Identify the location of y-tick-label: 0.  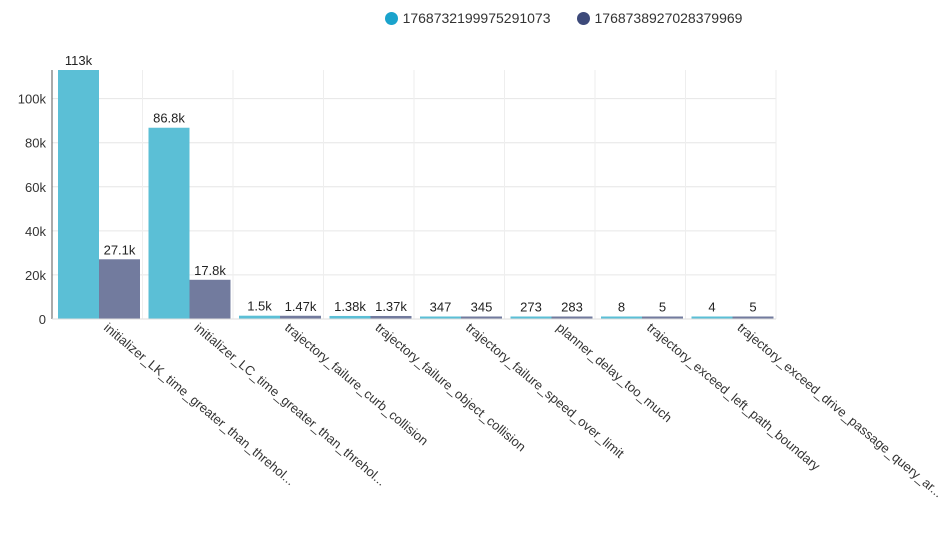
(42, 319).